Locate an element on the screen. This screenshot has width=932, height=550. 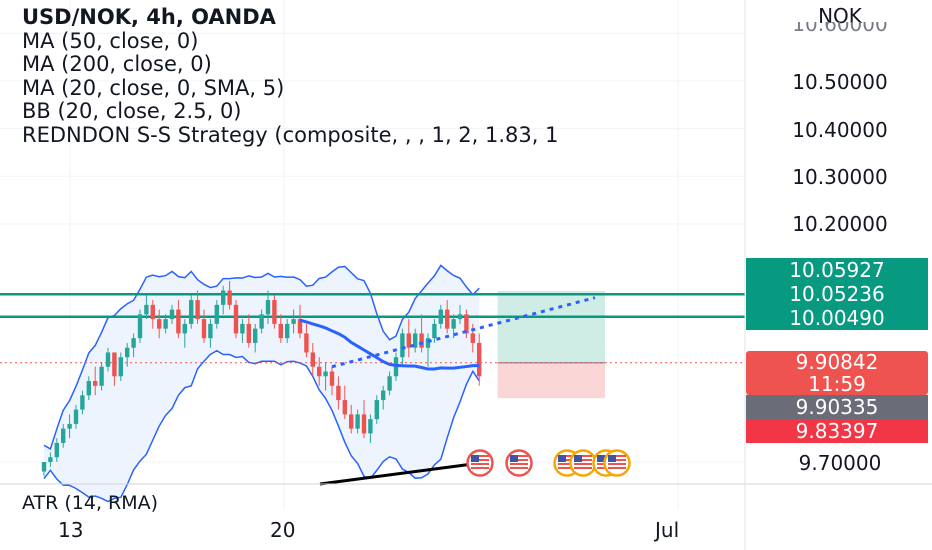
atr-indicator-label: ATR (14, RMA) is located at coordinates (90, 502).